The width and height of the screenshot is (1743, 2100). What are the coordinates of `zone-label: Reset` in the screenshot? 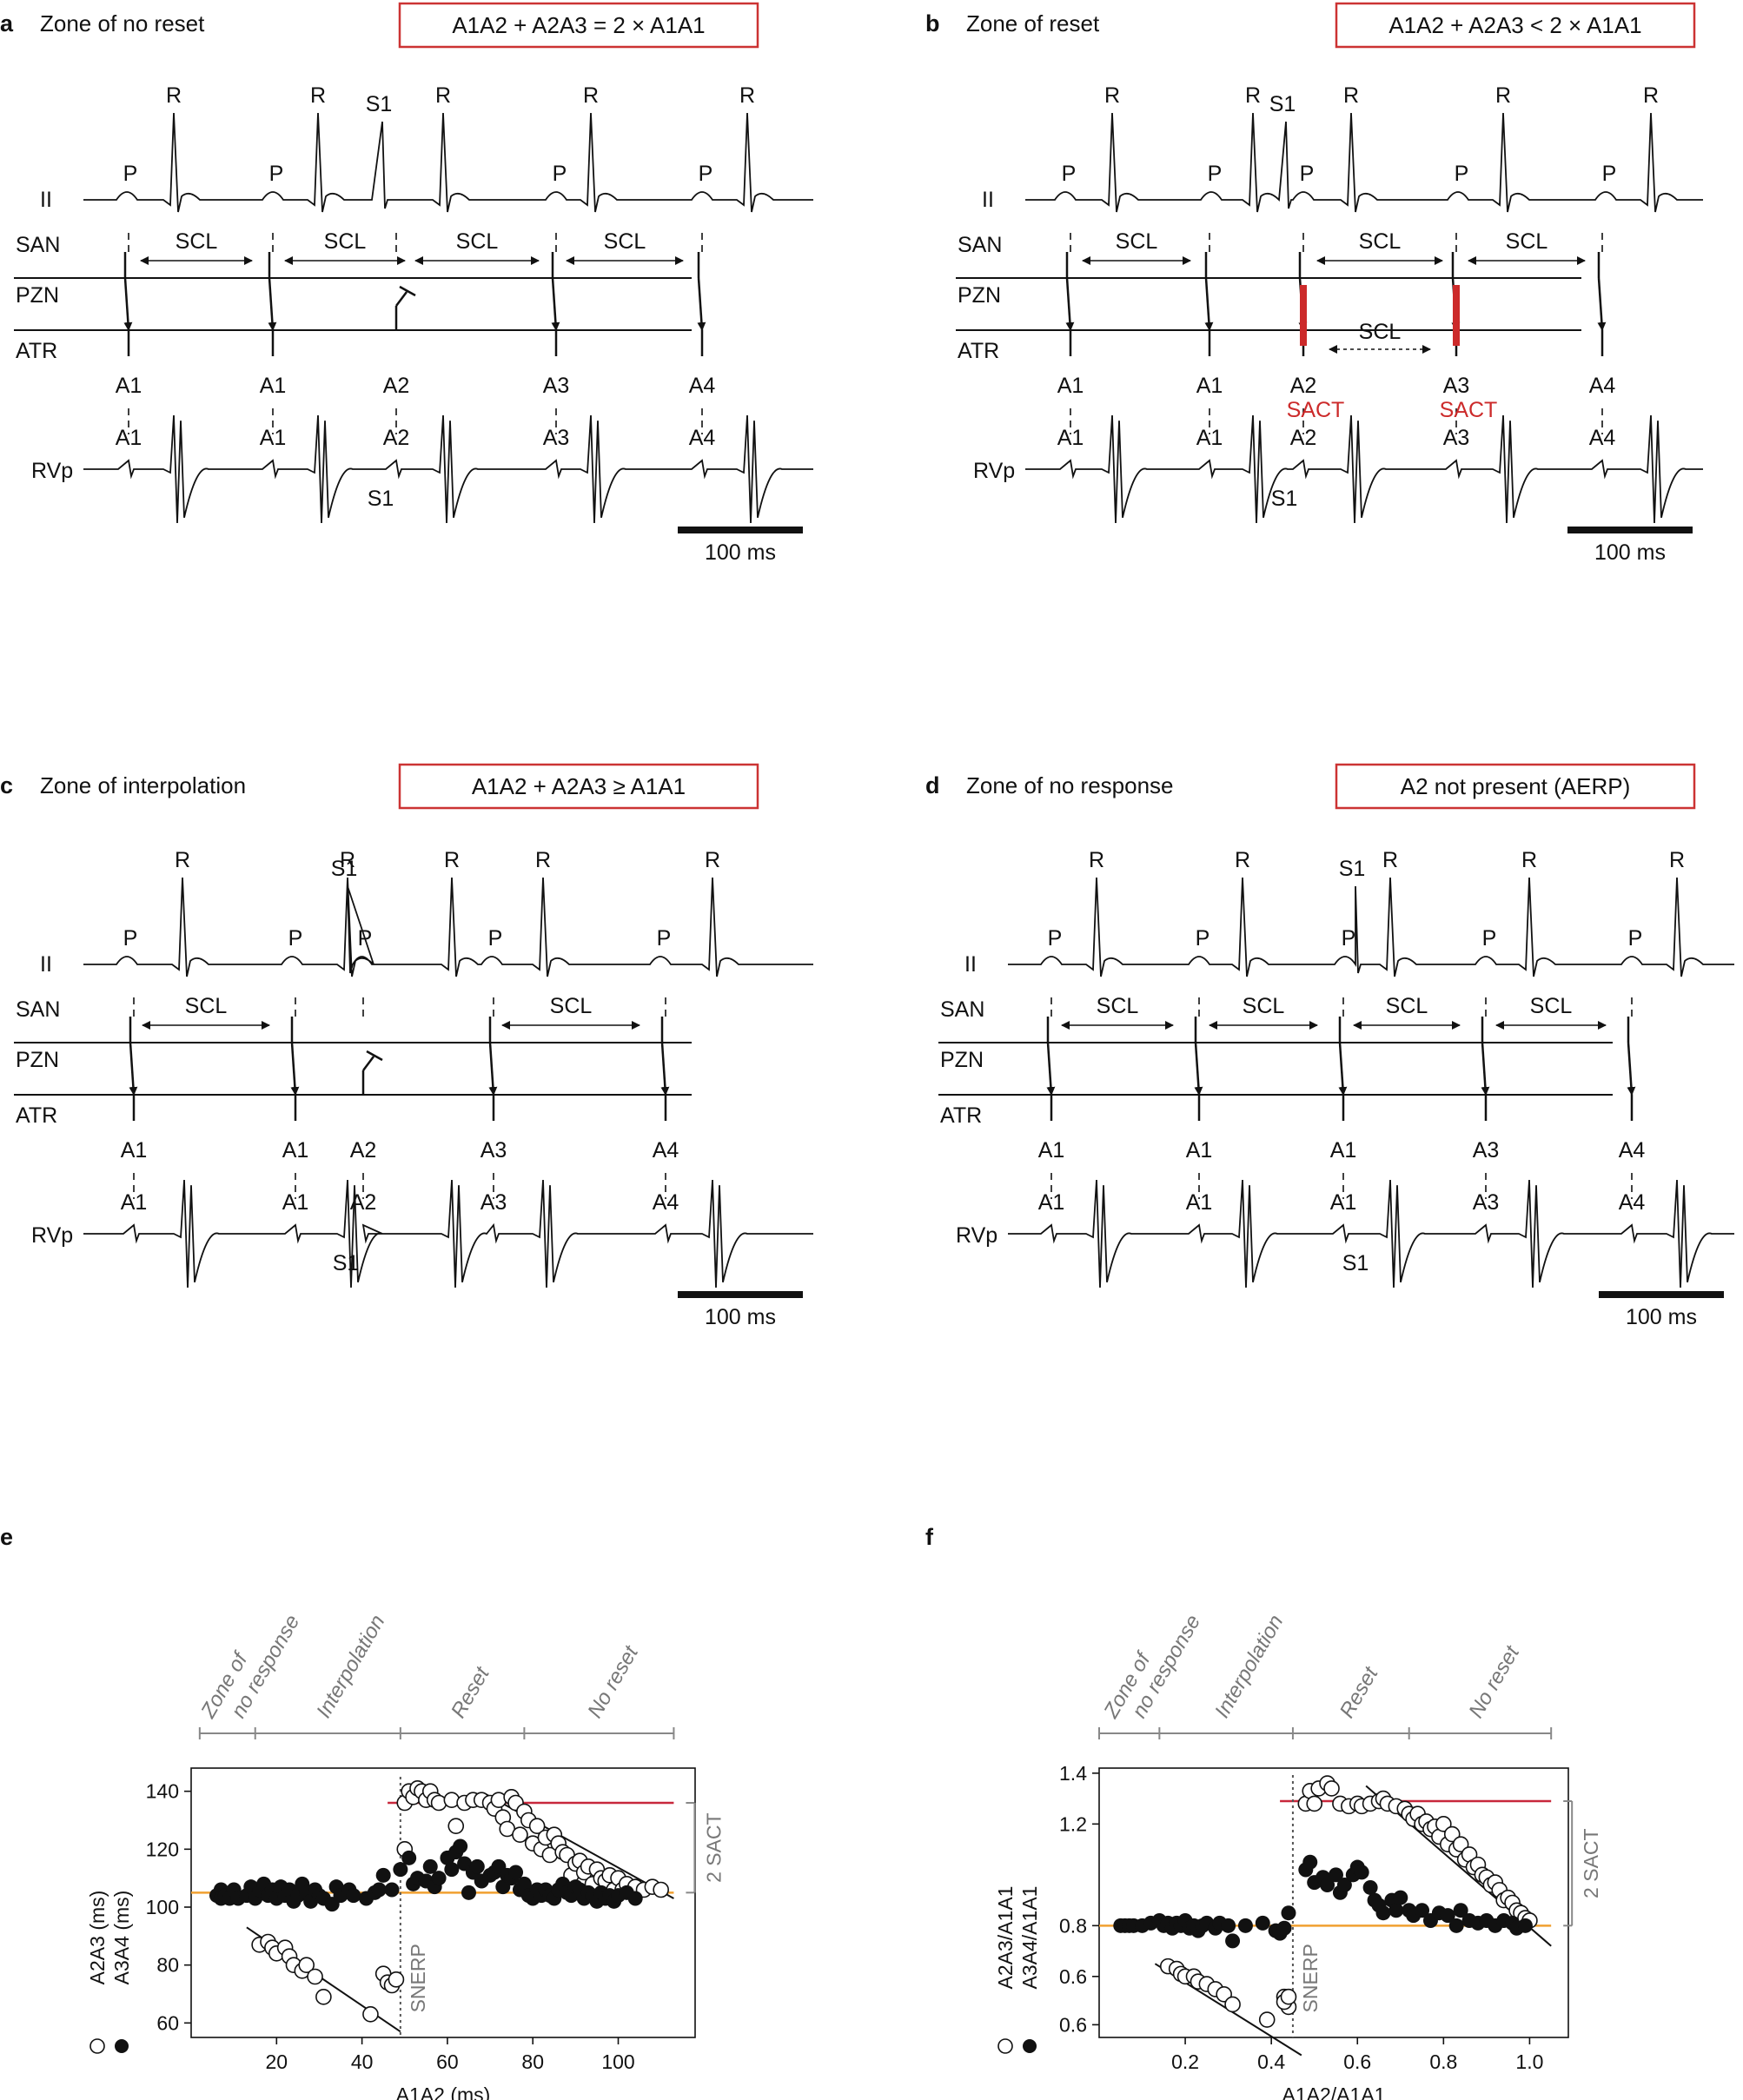 It's located at (470, 1692).